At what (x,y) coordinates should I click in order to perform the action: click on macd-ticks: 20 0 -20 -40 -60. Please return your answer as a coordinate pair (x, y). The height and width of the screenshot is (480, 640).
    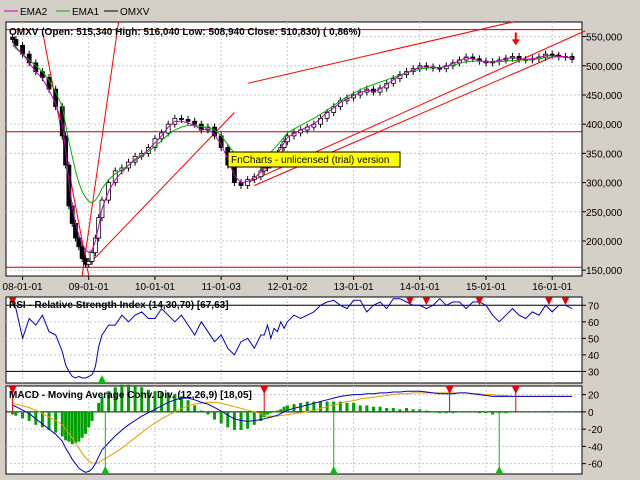
    Looking at the image, I should click on (592, 431).